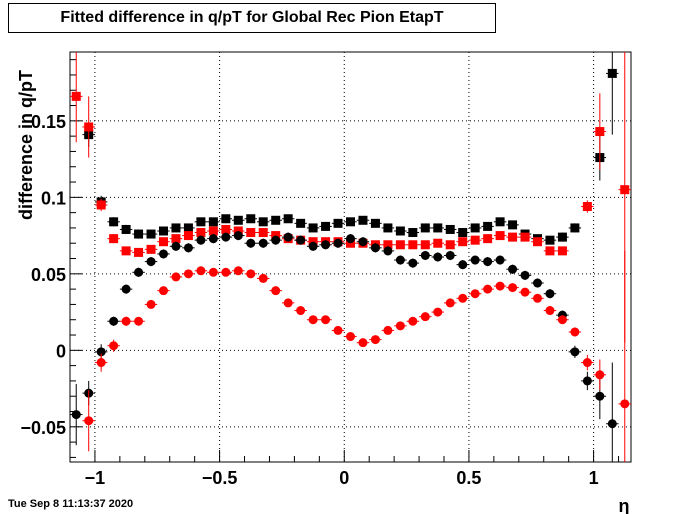 The image size is (700, 514). I want to click on x-tick-label: −0.5, so click(220, 478).